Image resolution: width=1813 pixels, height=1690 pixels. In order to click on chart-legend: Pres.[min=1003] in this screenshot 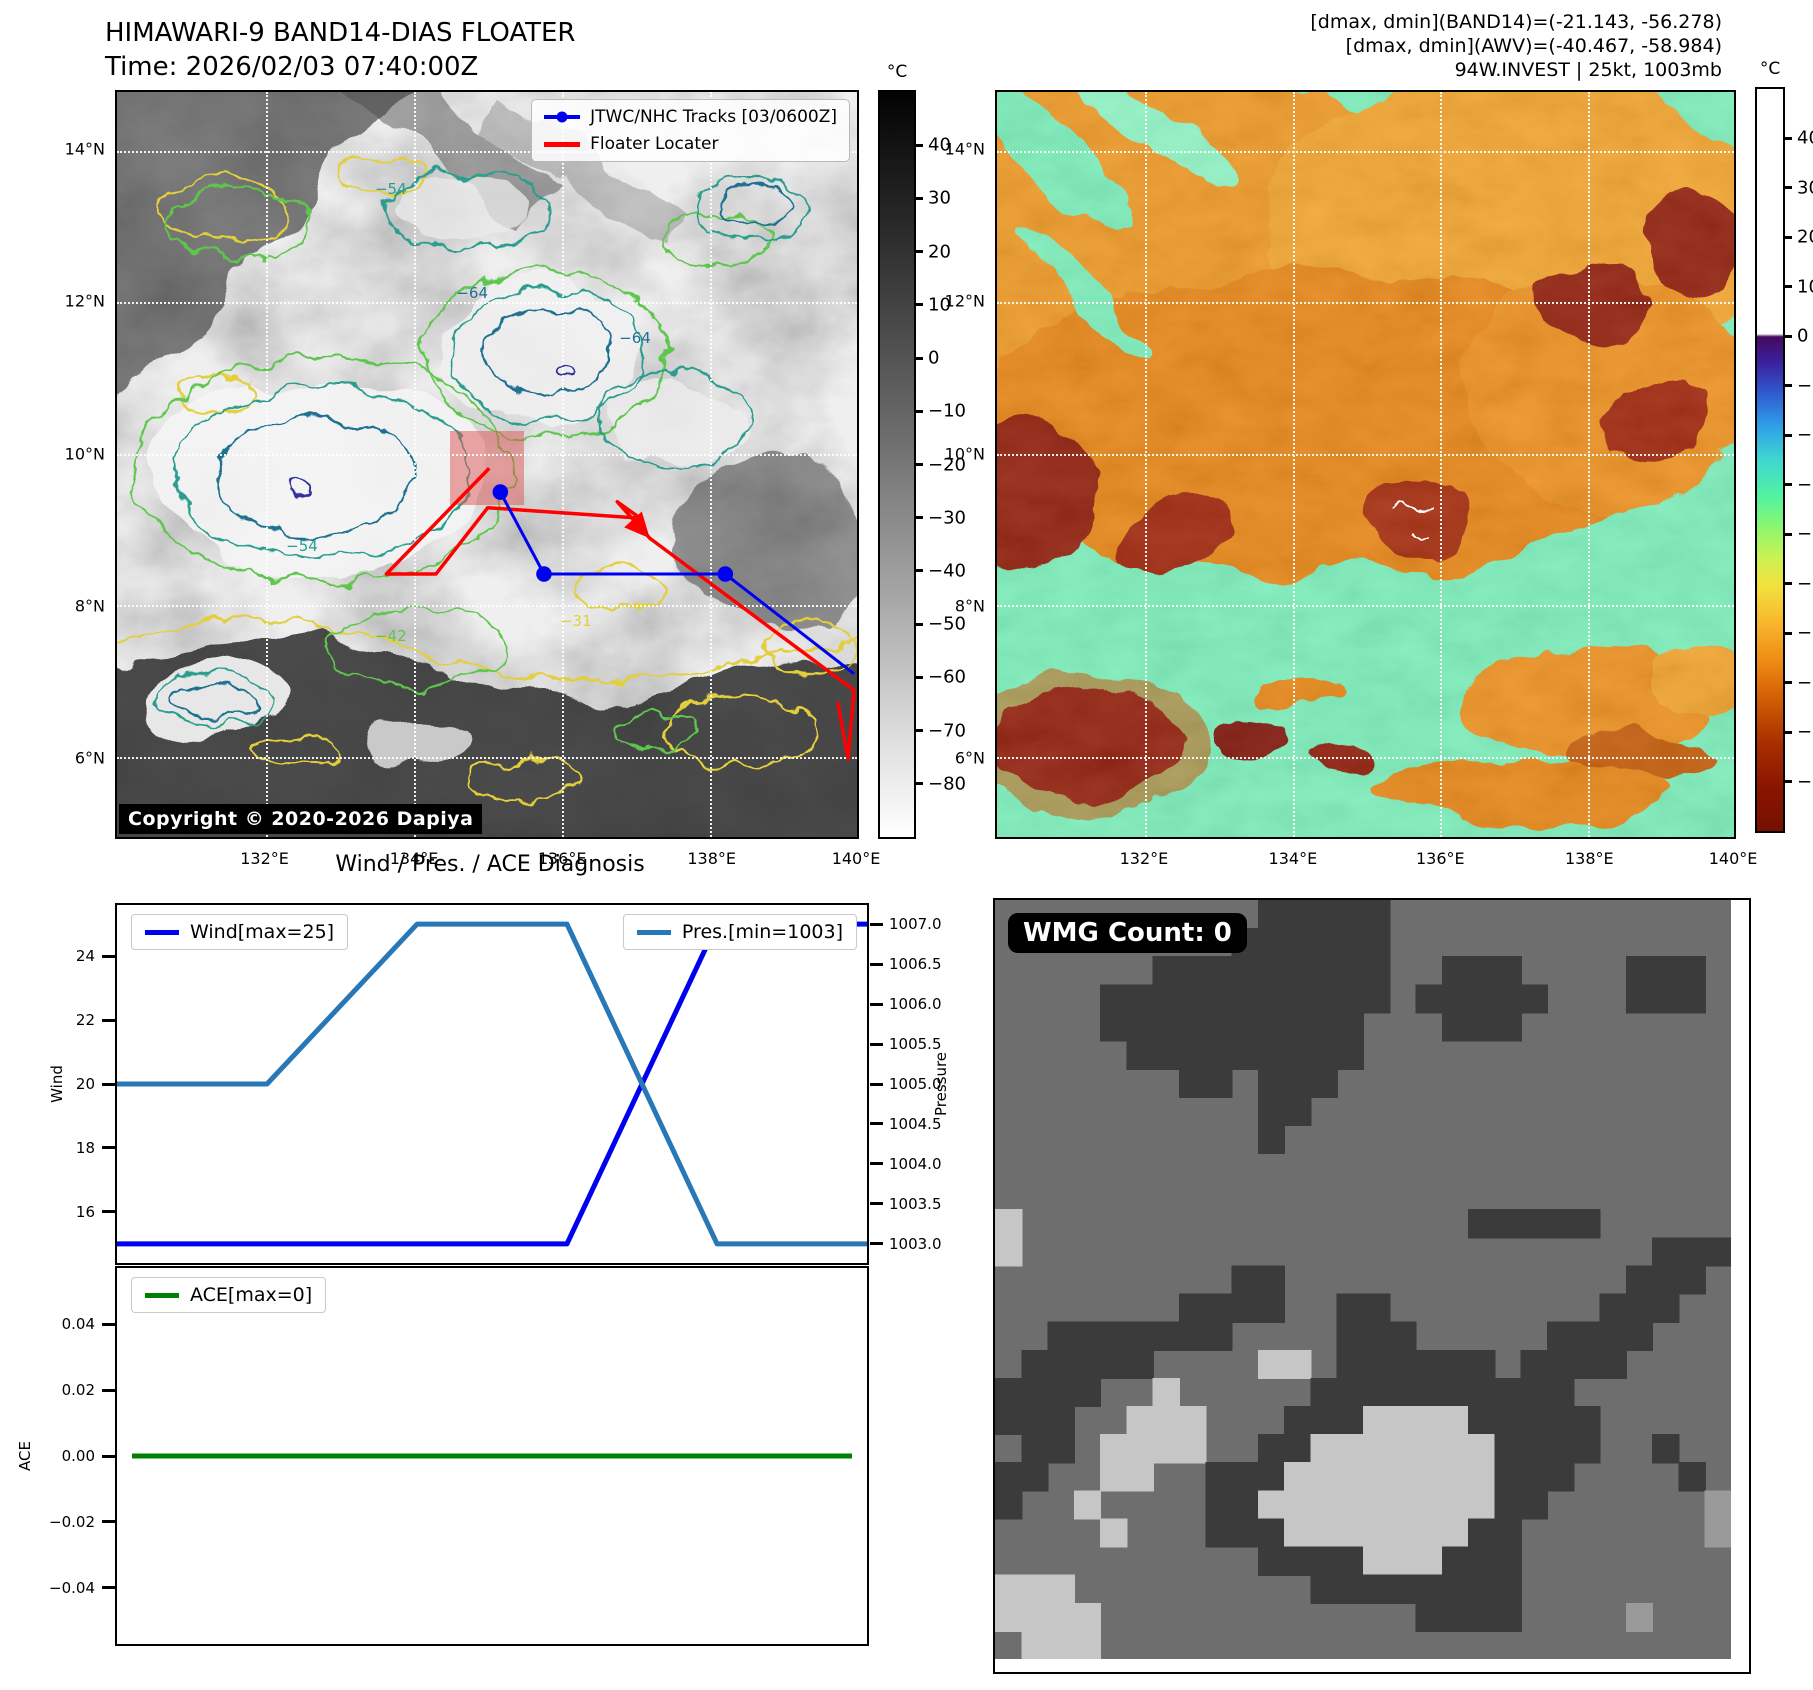, I will do `click(739, 932)`.